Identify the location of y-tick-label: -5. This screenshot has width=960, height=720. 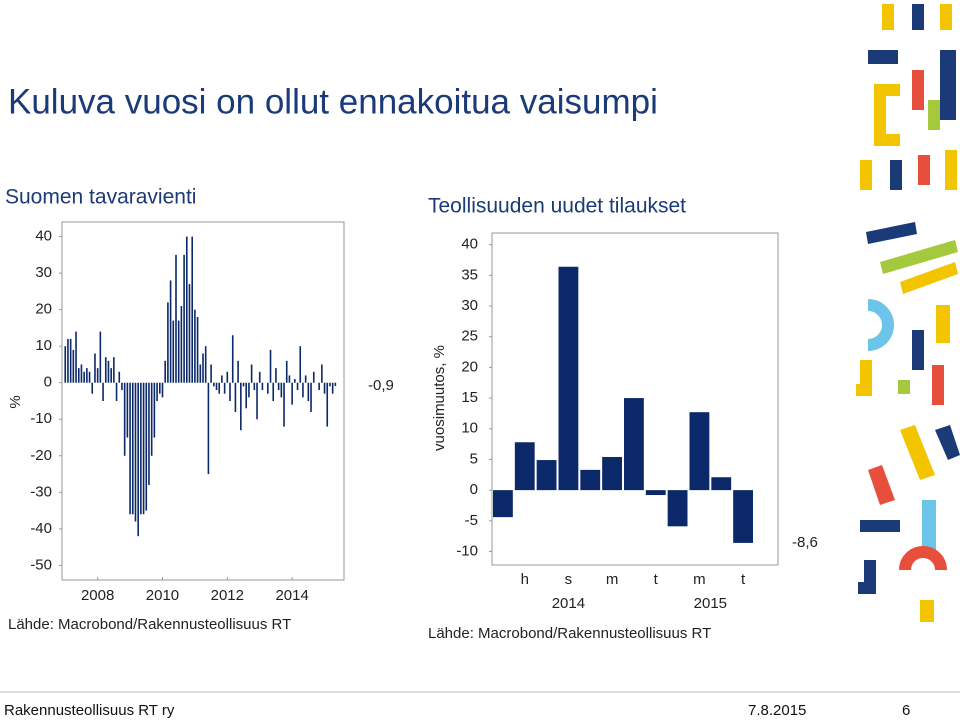
(471, 520).